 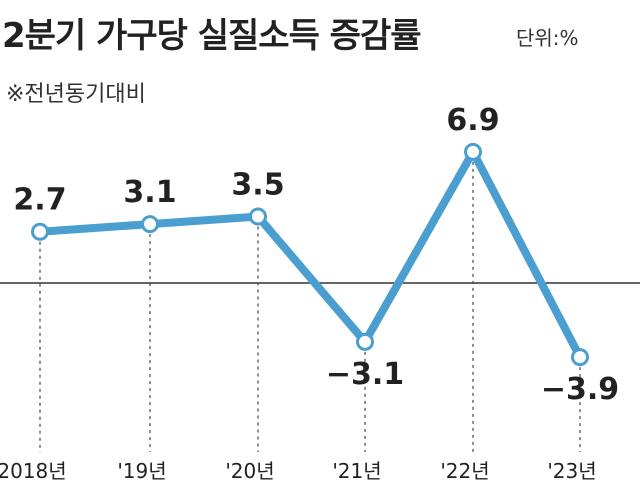 I want to click on chart-title: 2분기 가구당 실질소득 증감률, so click(x=212, y=36).